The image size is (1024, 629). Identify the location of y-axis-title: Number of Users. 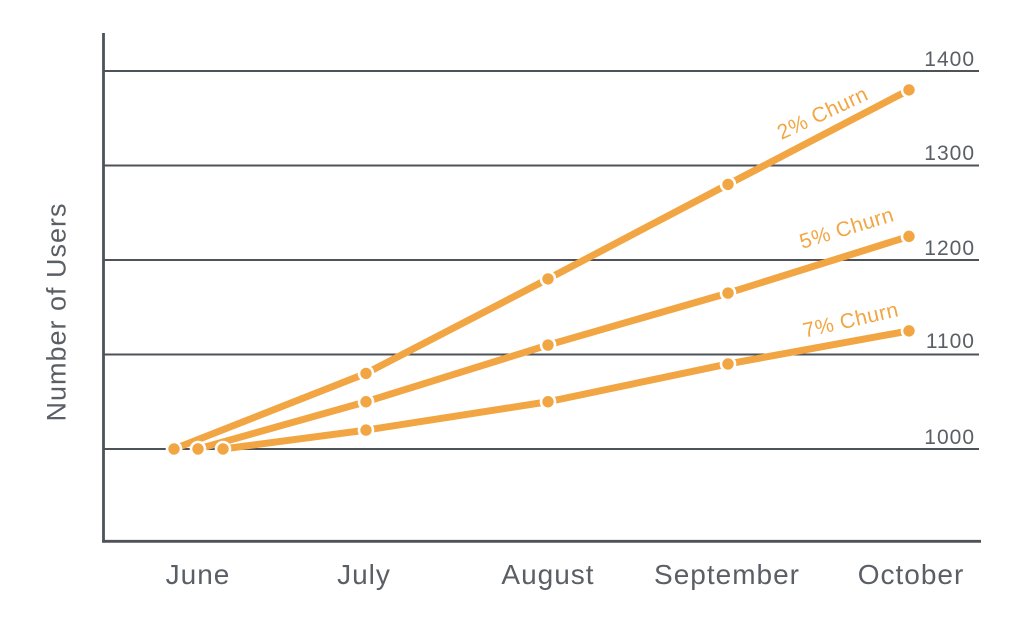
(56, 312).